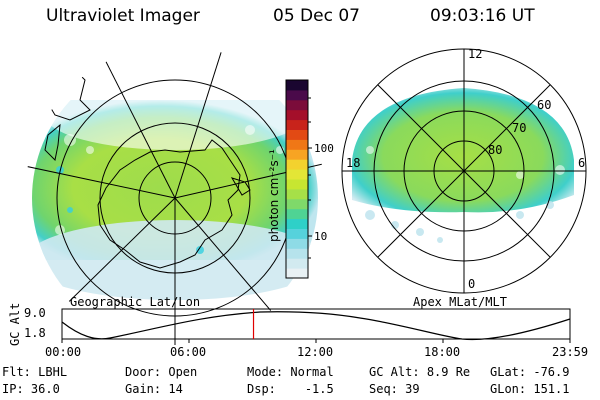 This screenshot has height=400, width=600. I want to click on mlt-label-0: 0, so click(472, 284).